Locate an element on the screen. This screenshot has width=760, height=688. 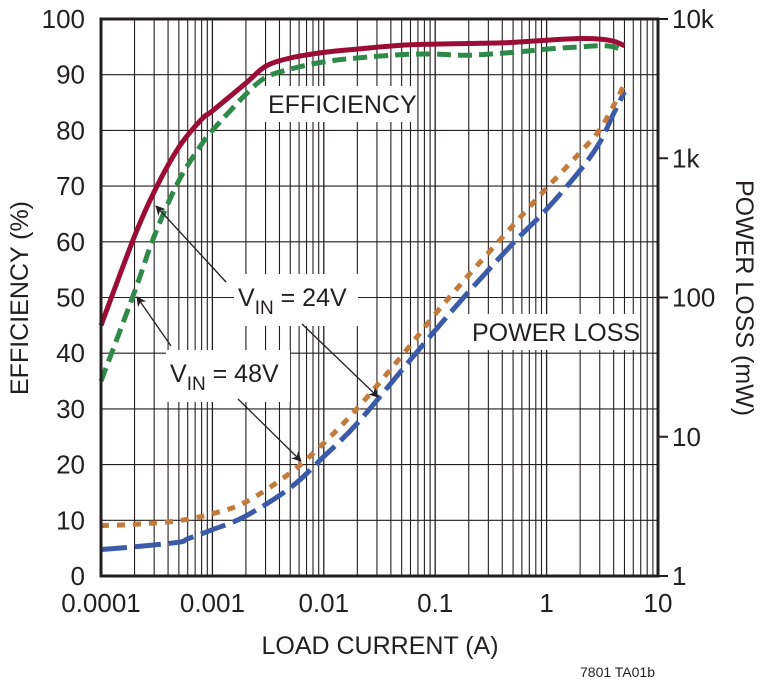
x-tick-label: 1 is located at coordinates (546, 603).